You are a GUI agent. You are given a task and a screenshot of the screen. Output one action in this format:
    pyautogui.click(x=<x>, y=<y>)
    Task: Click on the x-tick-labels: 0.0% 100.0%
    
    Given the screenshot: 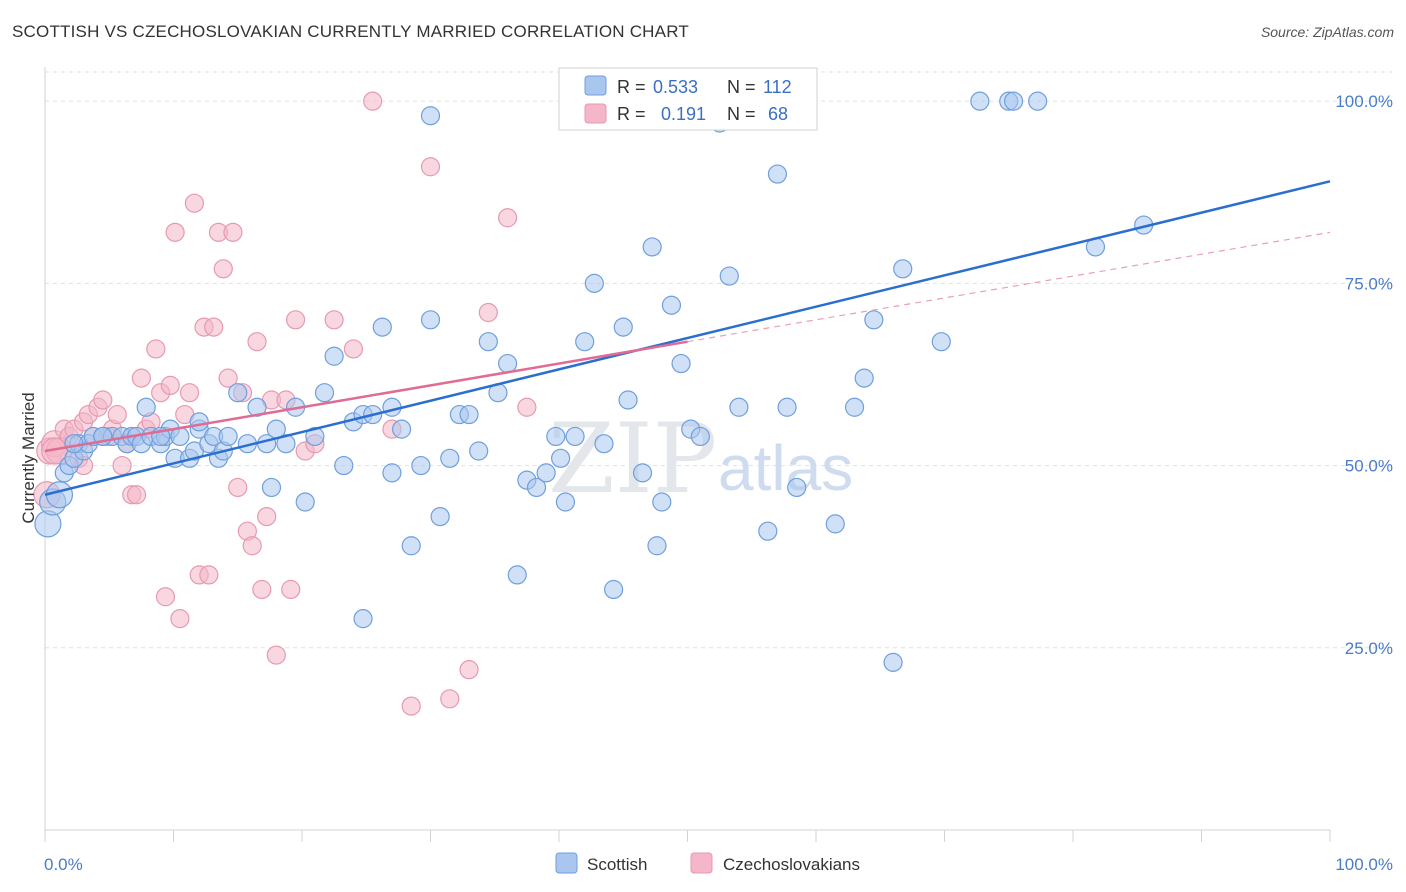 What is the action you would take?
    pyautogui.click(x=718, y=864)
    